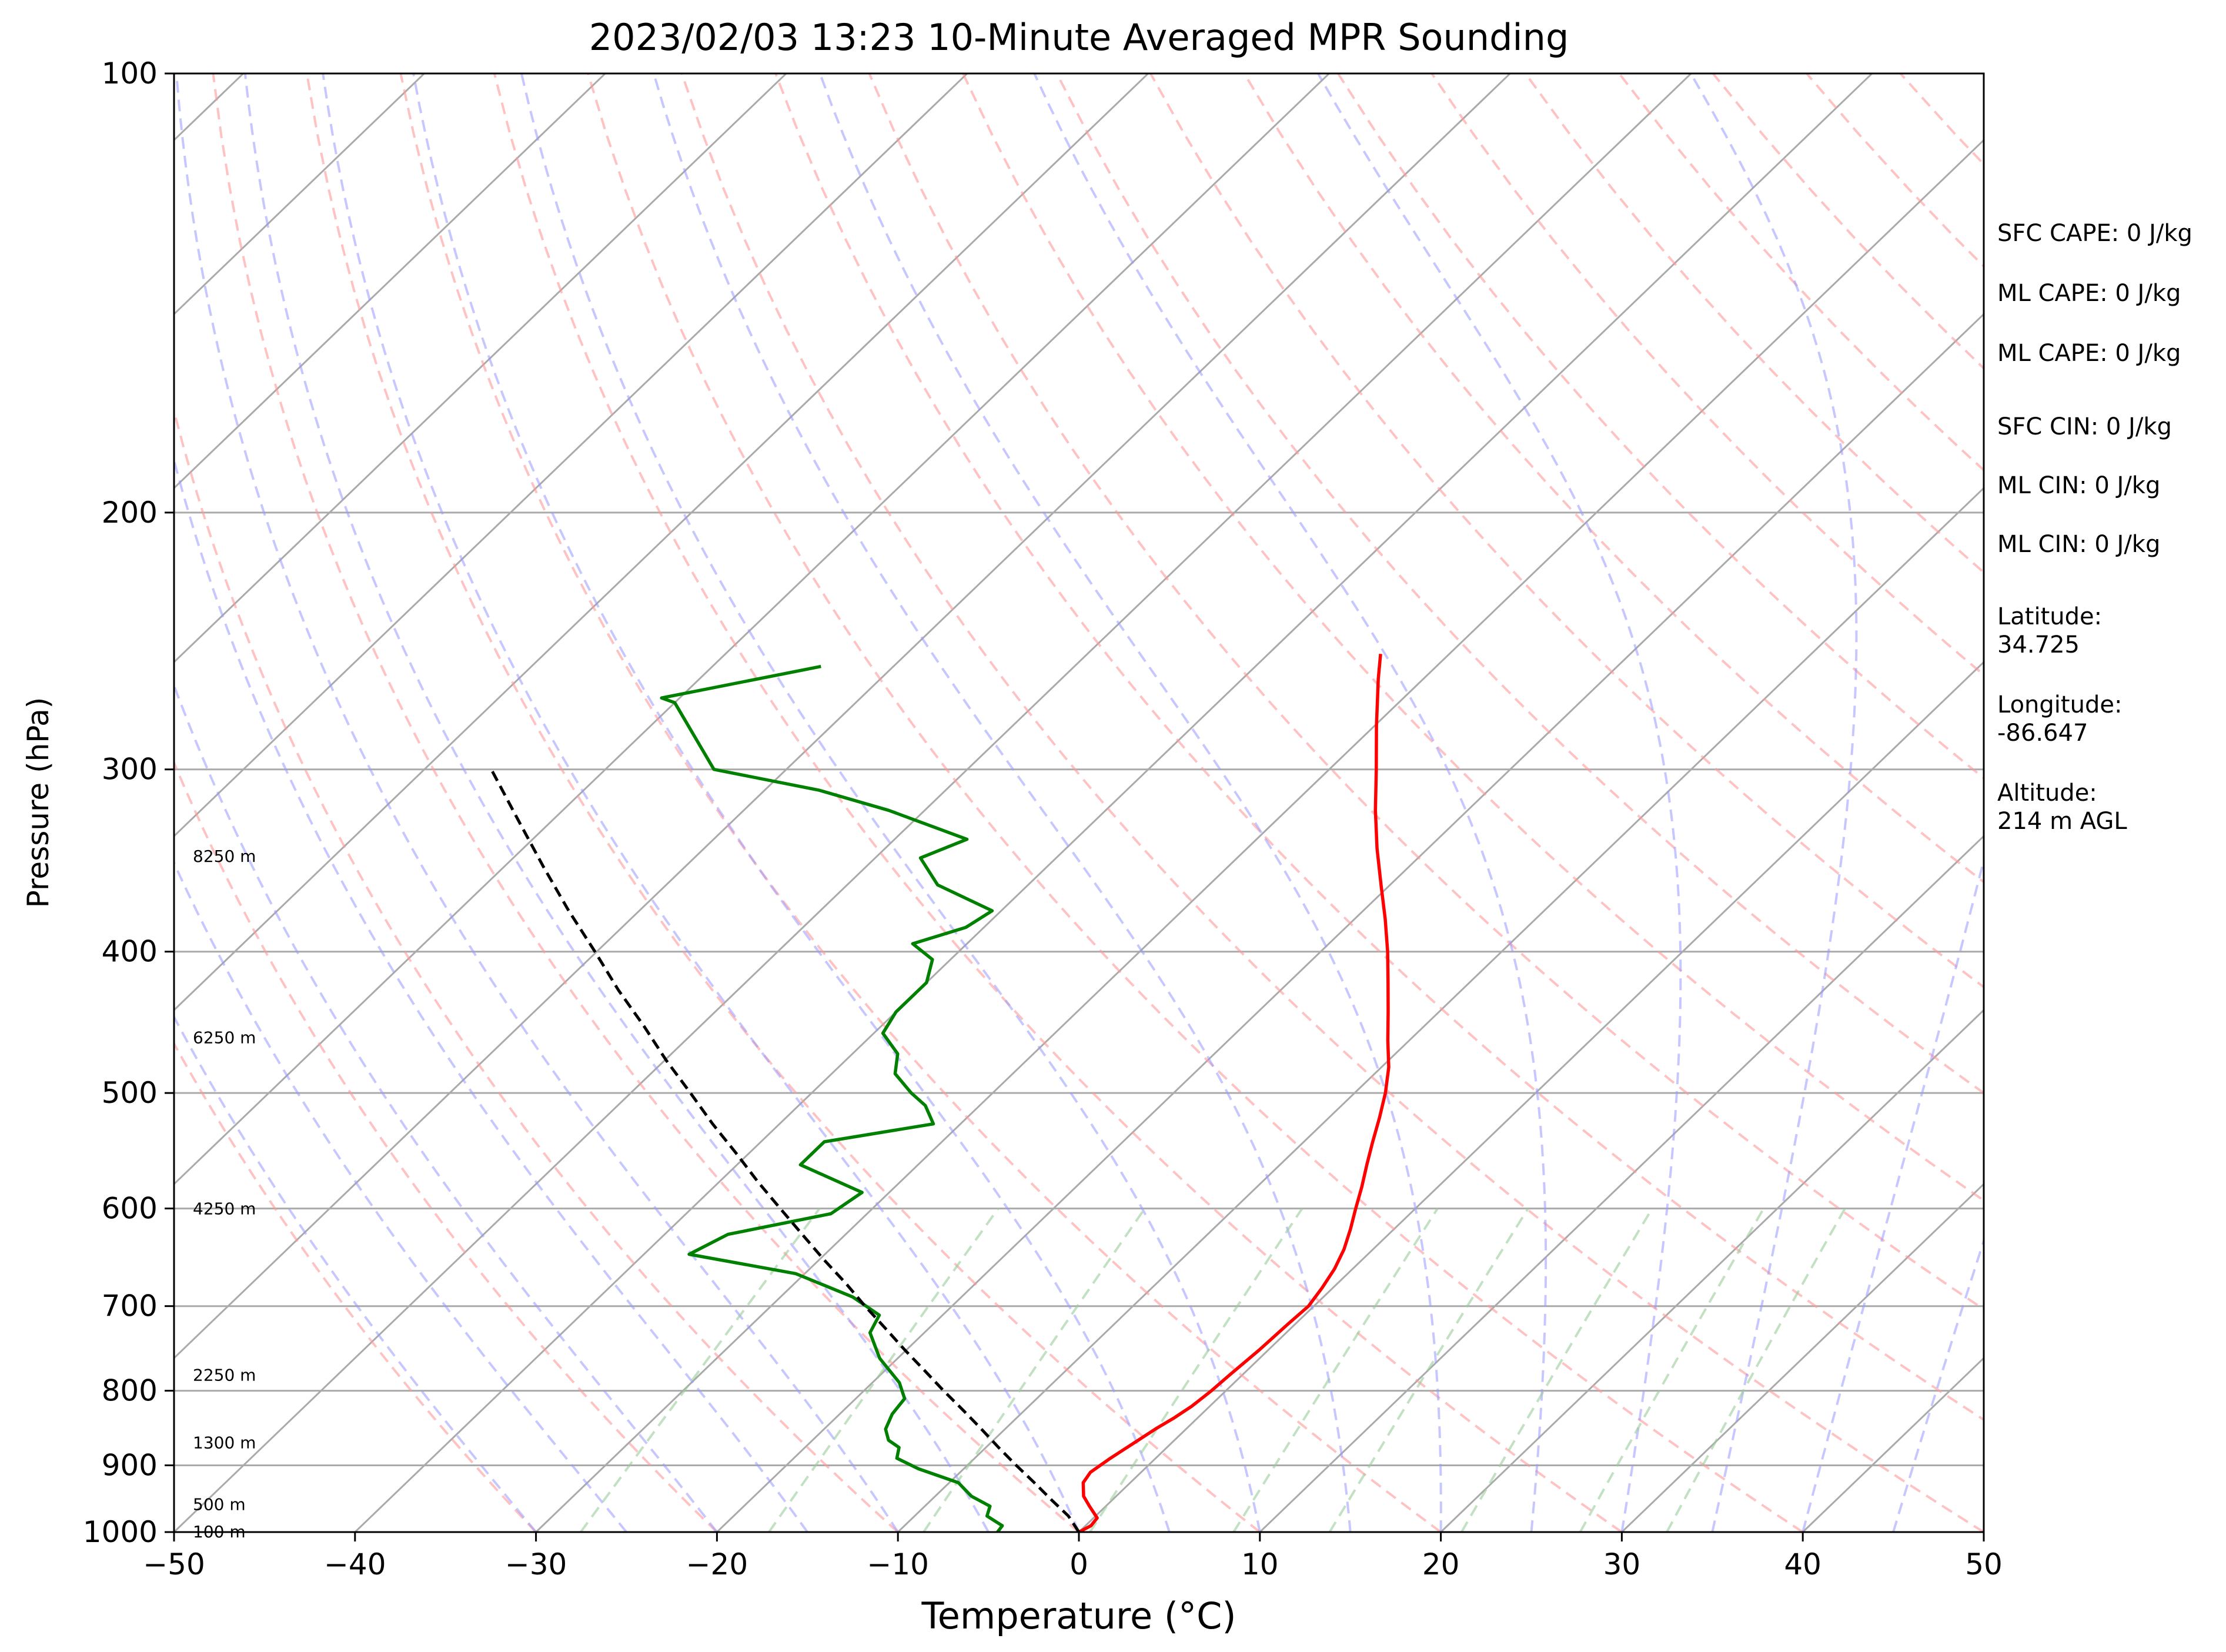 This screenshot has height=1652, width=2226. I want to click on y-tick-label: 200, so click(130, 513).